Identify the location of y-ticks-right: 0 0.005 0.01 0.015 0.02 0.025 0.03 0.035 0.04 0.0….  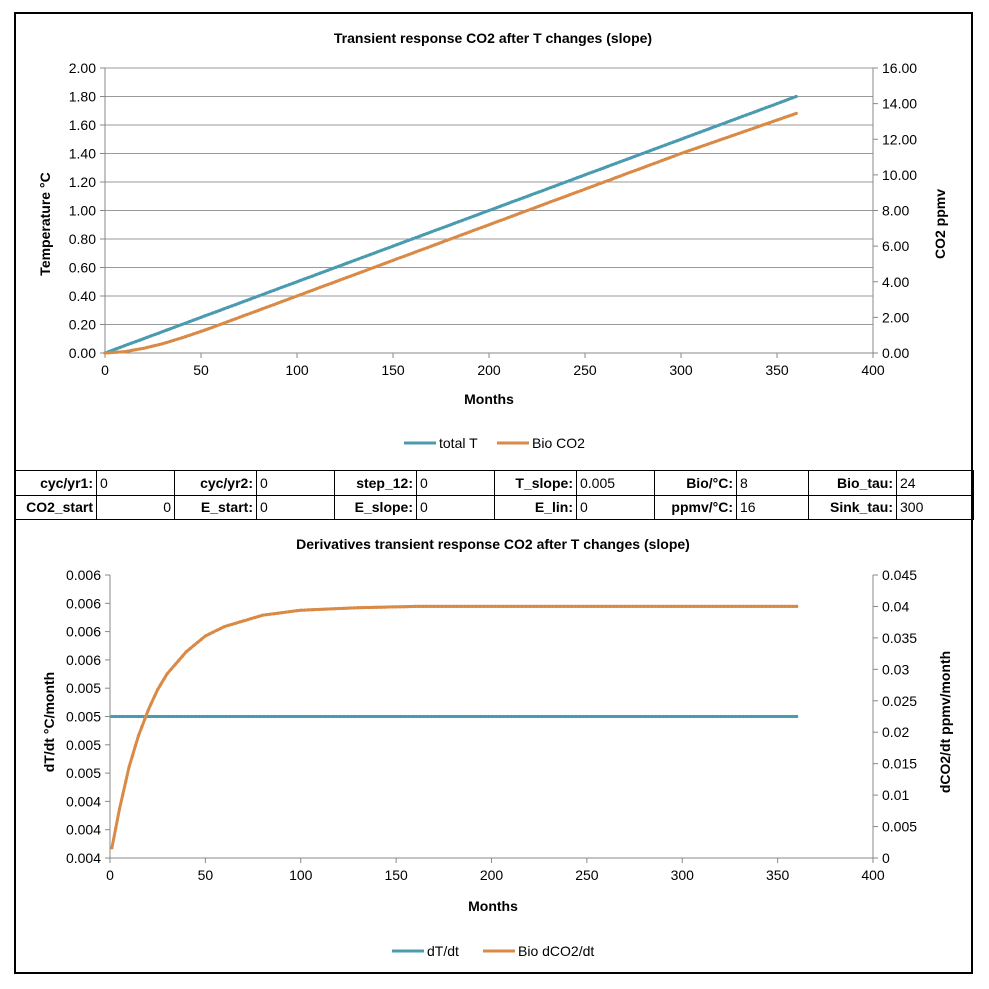
(895, 716).